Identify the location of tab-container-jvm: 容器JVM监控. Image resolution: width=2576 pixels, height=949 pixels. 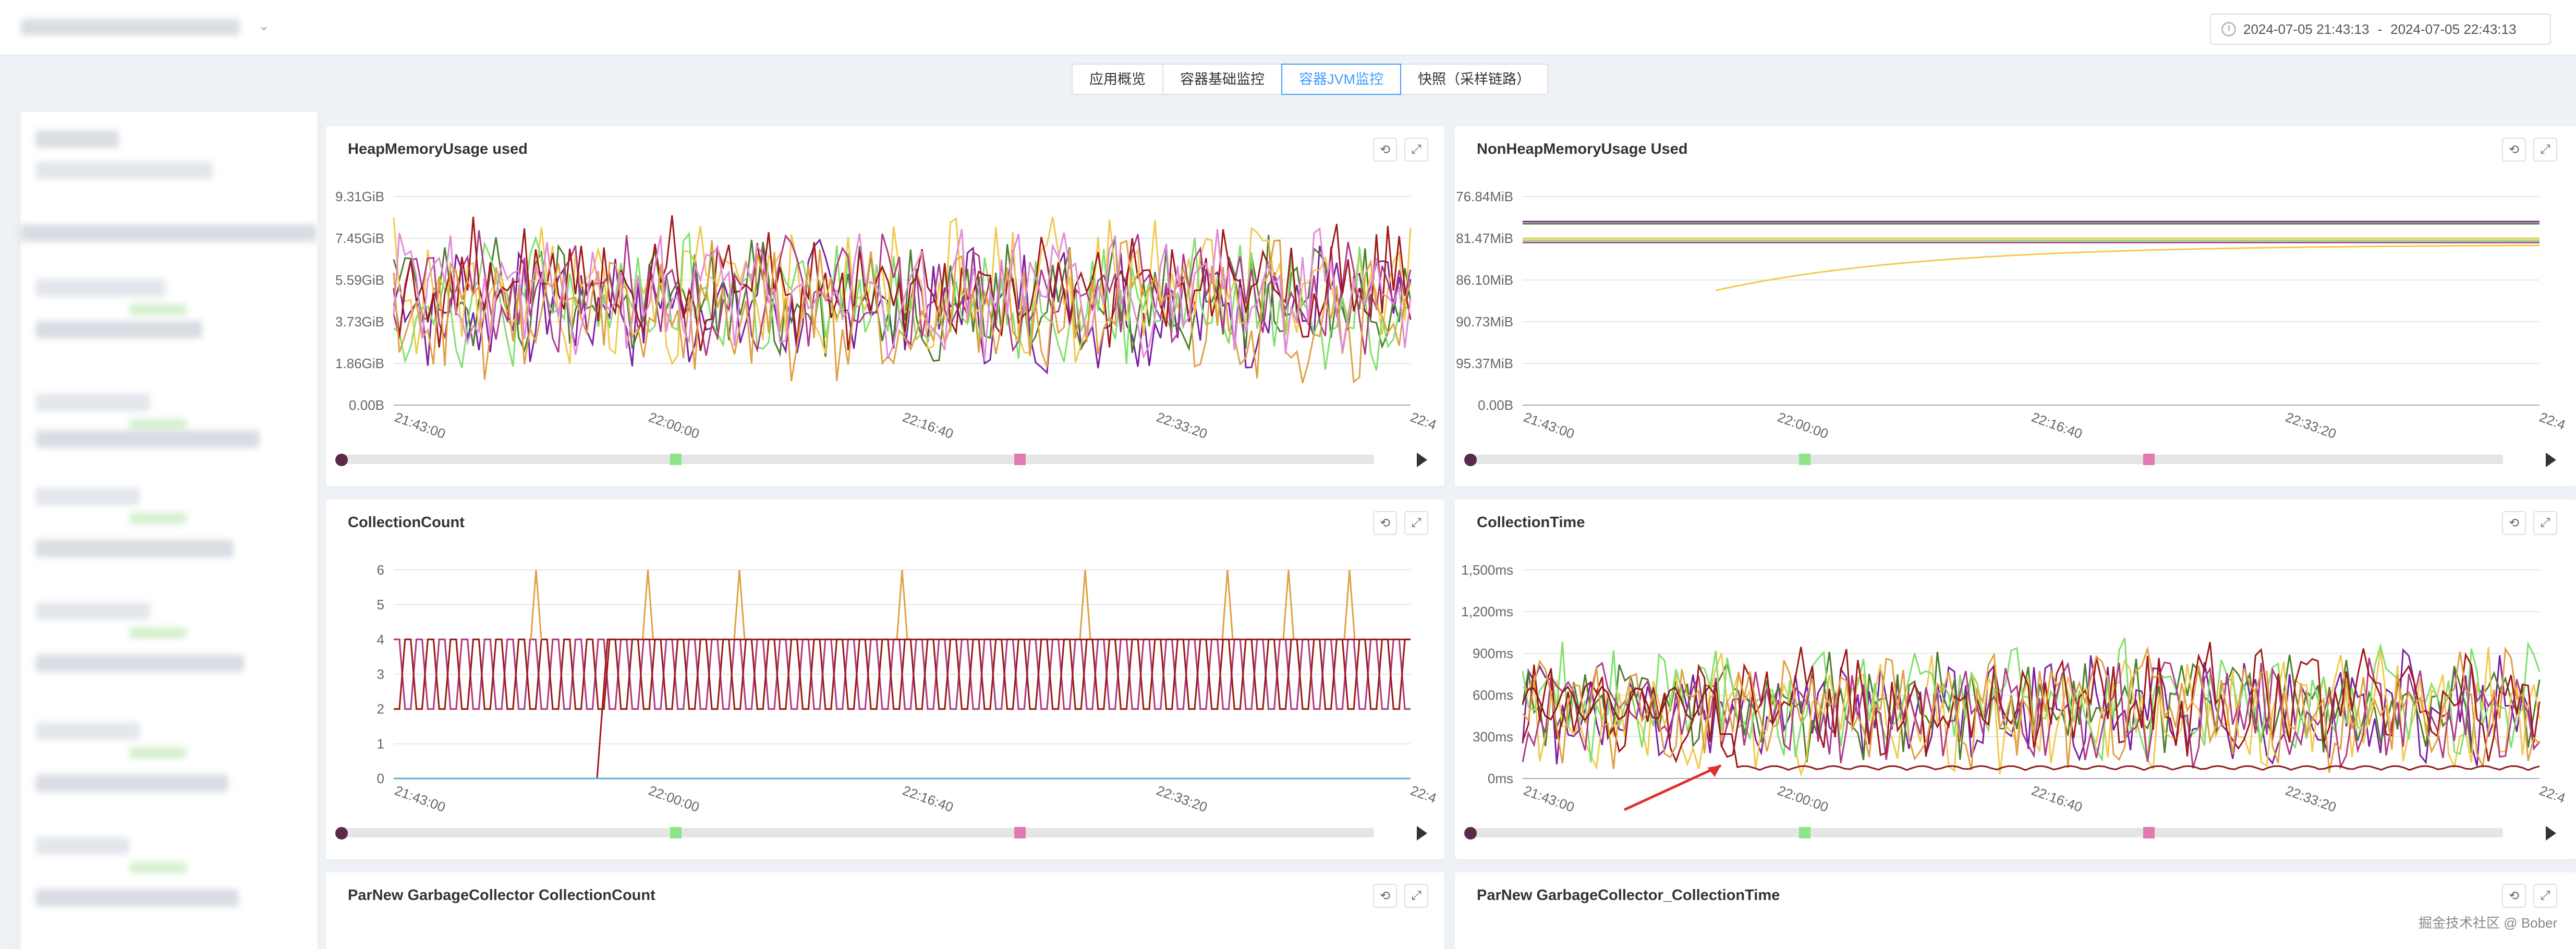
(1341, 79).